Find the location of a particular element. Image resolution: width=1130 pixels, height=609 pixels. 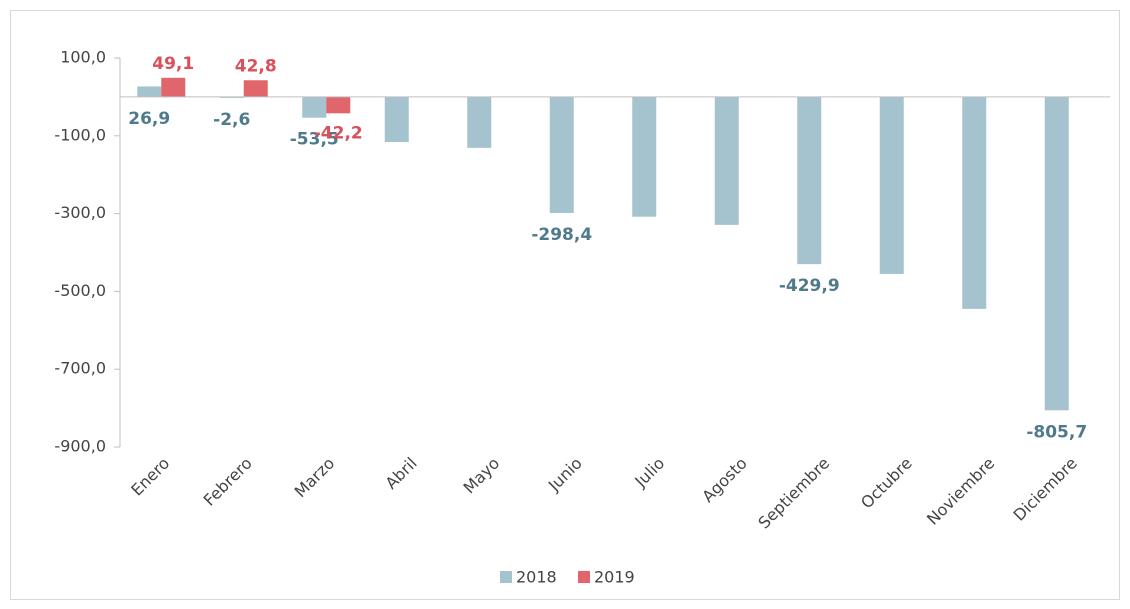

data-label: 49,1 is located at coordinates (173, 64).